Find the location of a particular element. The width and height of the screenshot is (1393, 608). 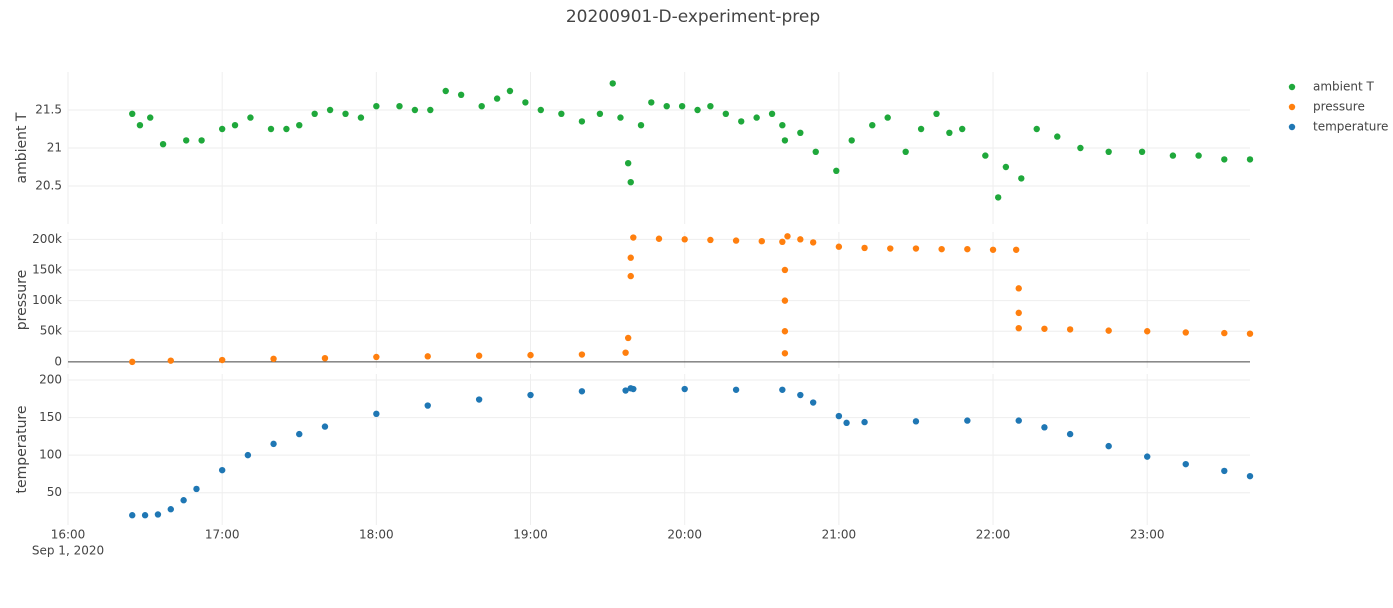

x-tick-label: 18:00 is located at coordinates (376, 535).